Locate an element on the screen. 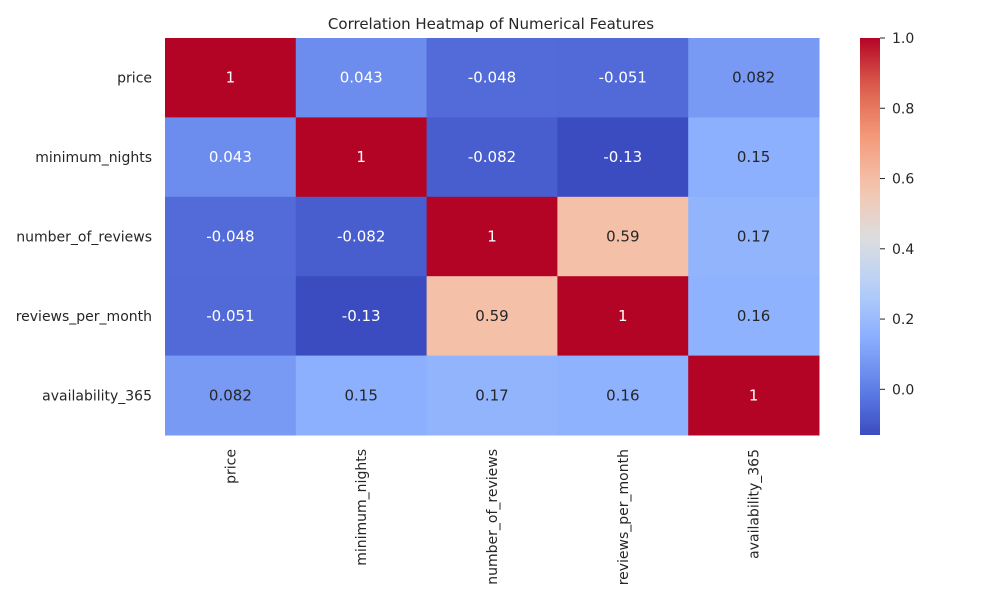  cell-value-label-r2-c0: -0.048 is located at coordinates (230, 237).